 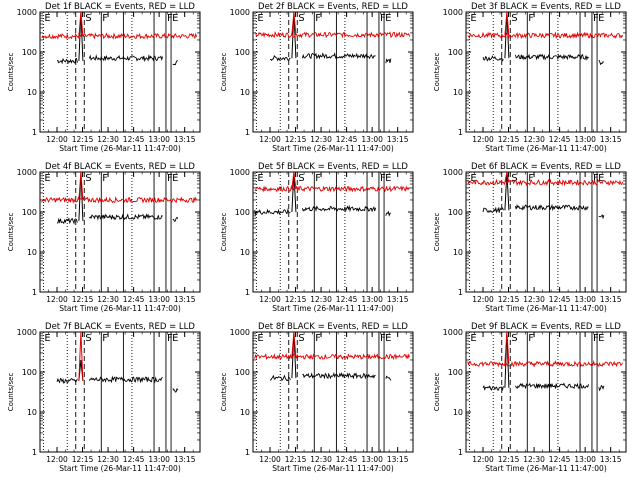 I want to click on plot-title: Det 8f BLACK = Events, RED = LLD, so click(x=333, y=327).